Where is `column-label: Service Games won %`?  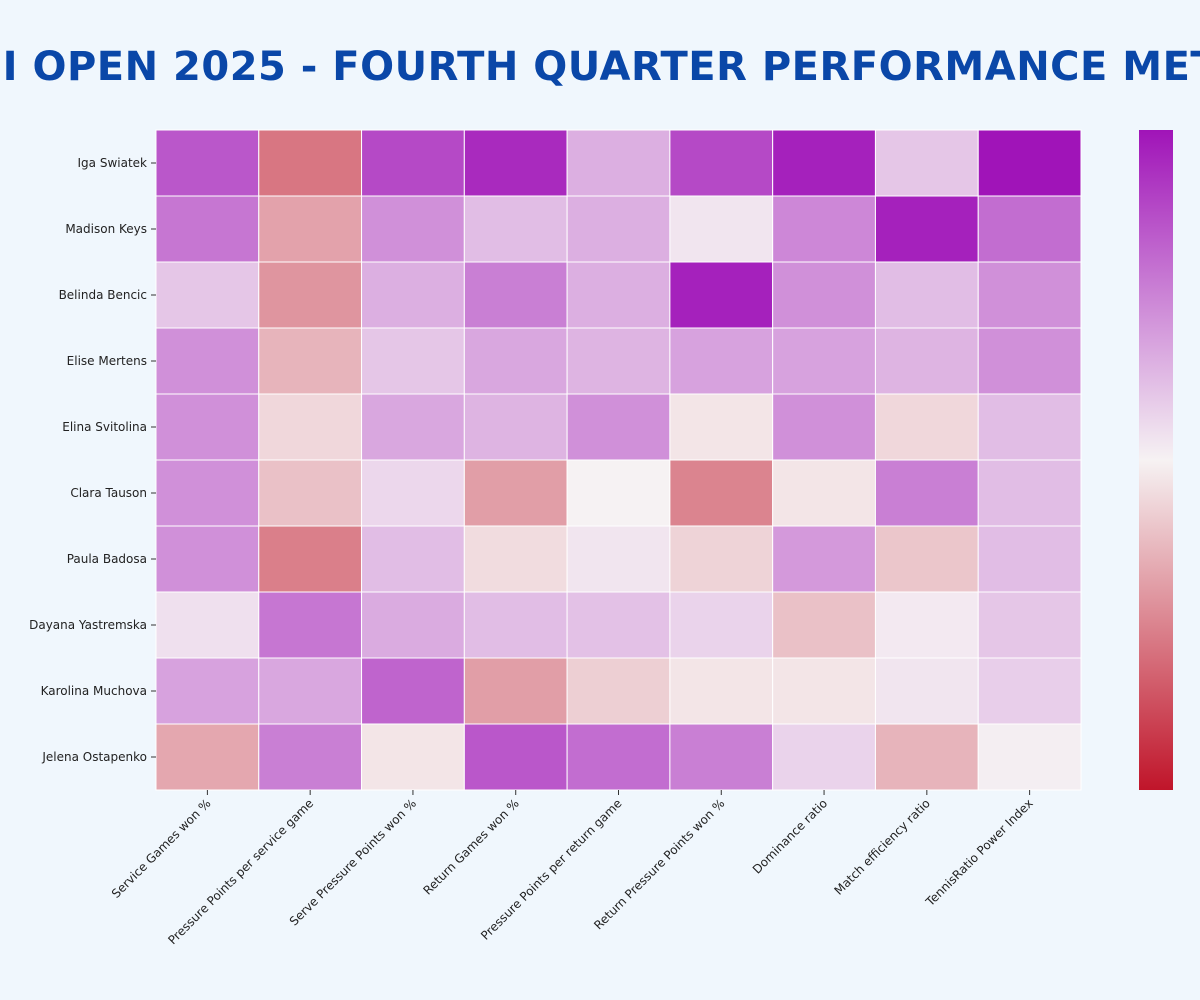 column-label: Service Games won % is located at coordinates (161, 848).